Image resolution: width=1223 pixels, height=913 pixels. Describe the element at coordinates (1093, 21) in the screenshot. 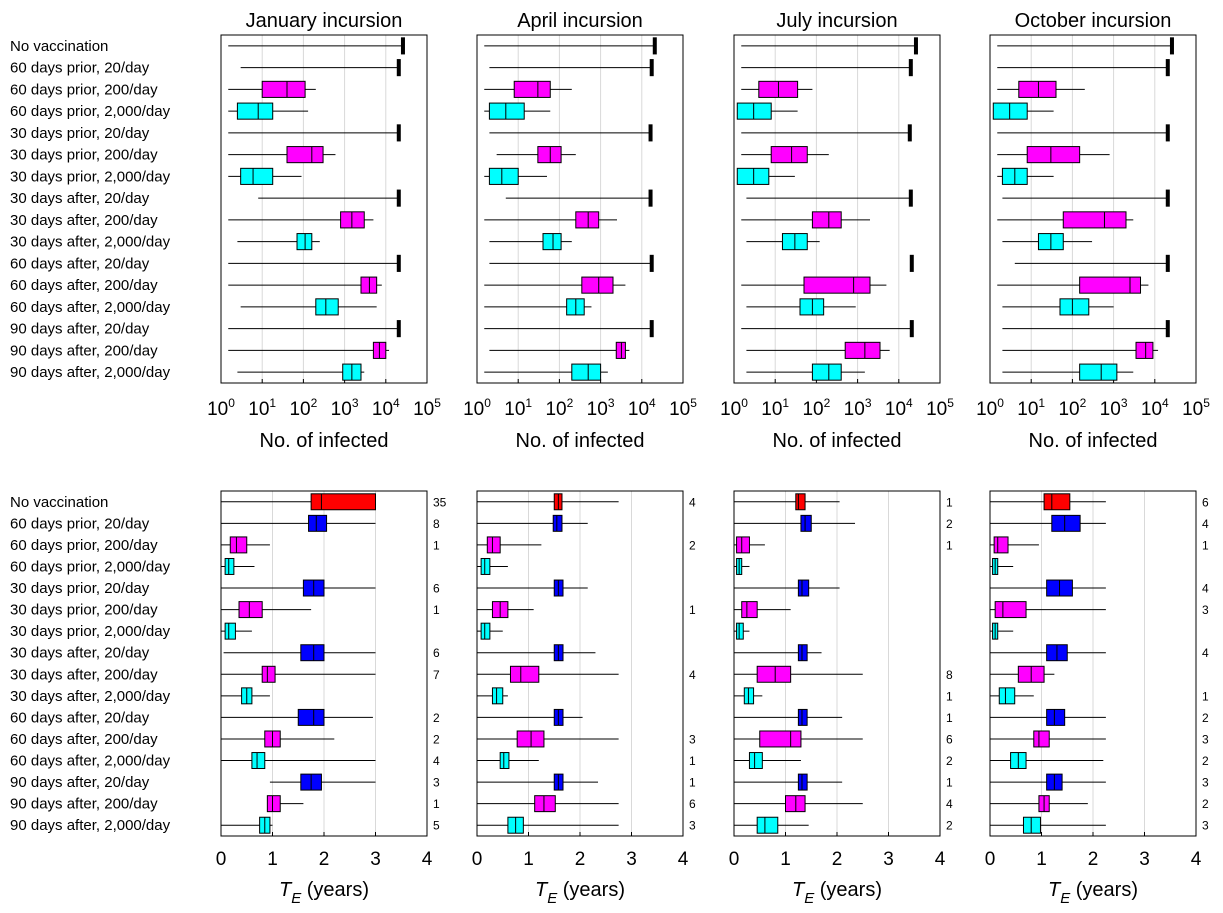

I see `panel-title: October incursion` at that location.